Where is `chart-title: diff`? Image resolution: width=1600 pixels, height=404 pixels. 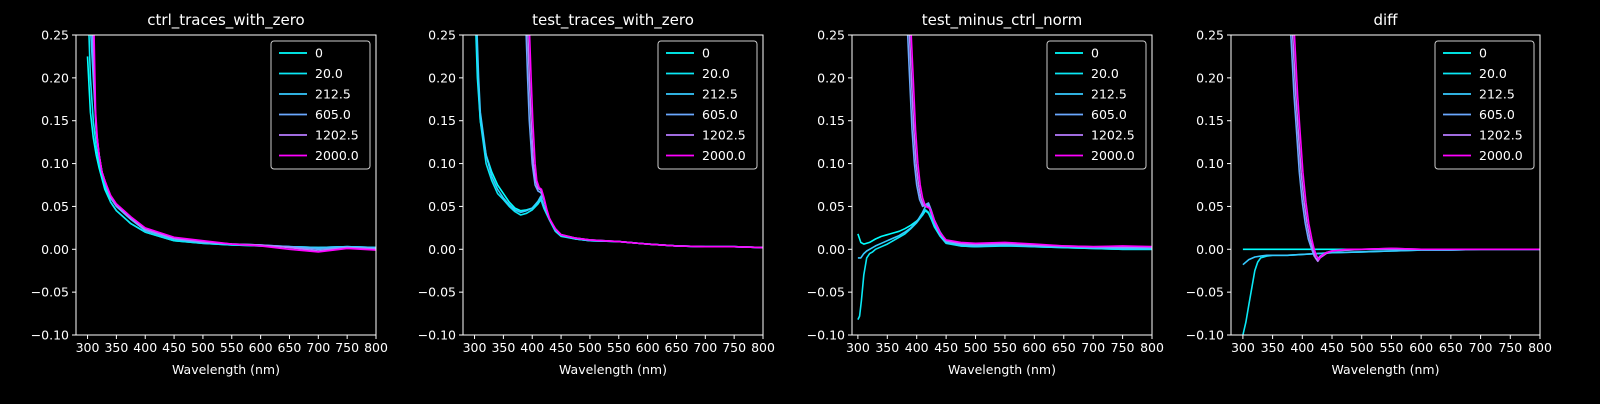 chart-title: diff is located at coordinates (1385, 20).